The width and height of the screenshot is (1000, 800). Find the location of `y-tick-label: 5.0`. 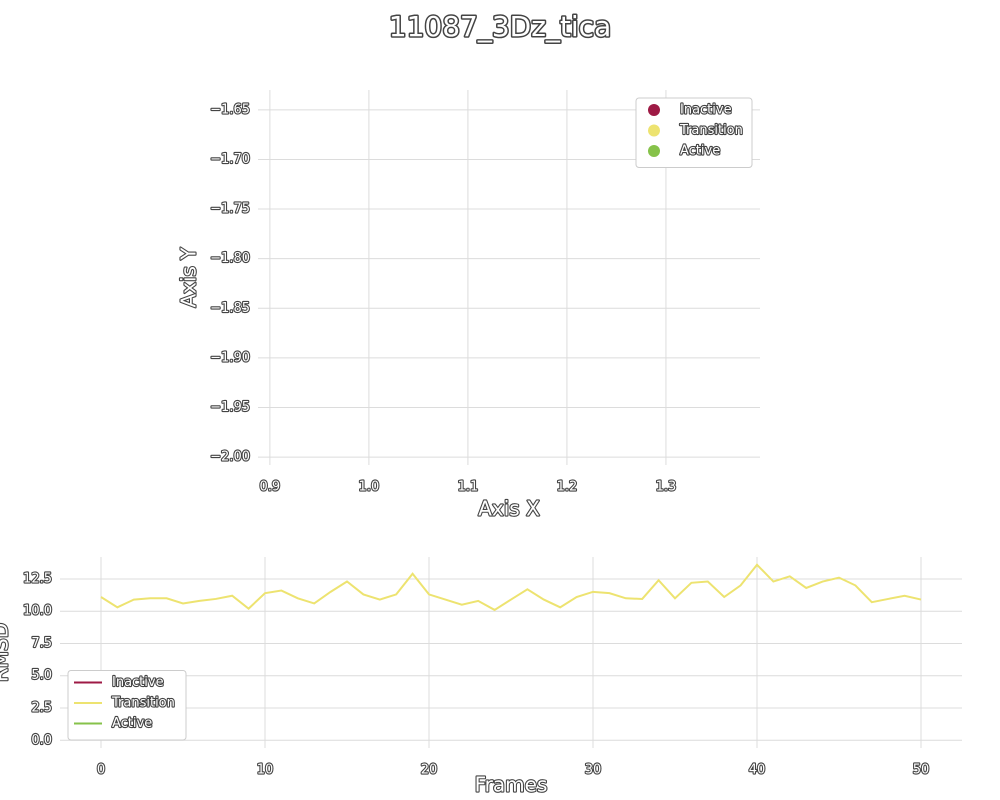

y-tick-label: 5.0 is located at coordinates (41, 675).